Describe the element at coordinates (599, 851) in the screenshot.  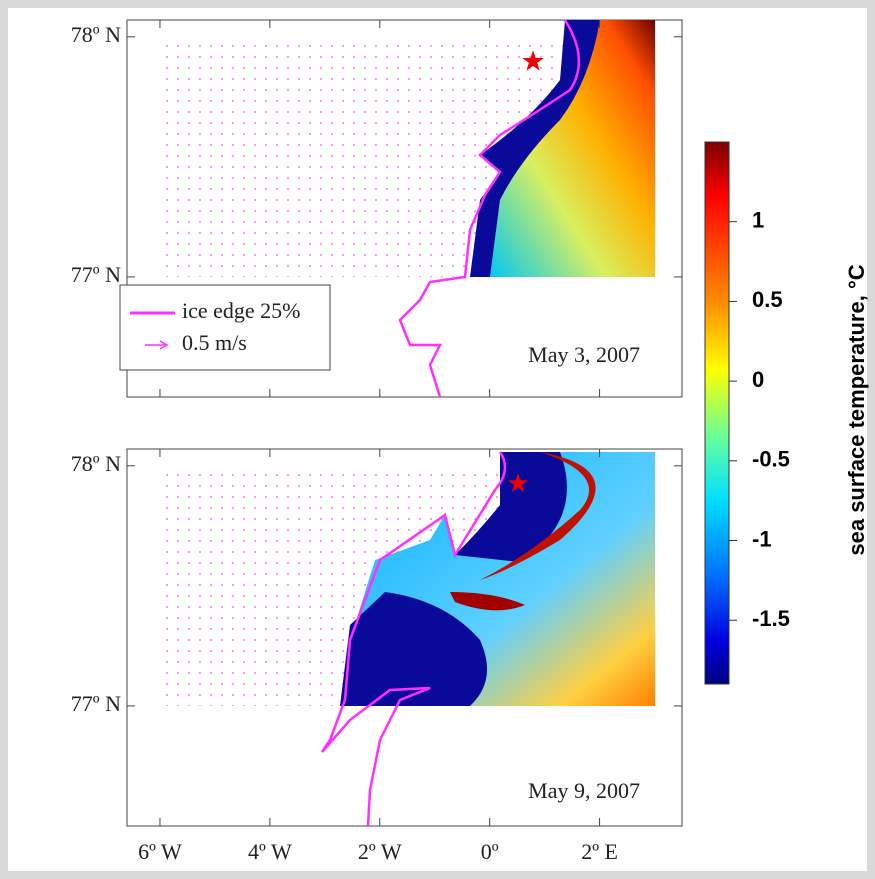
I see `x-tick-label: 2º E` at that location.